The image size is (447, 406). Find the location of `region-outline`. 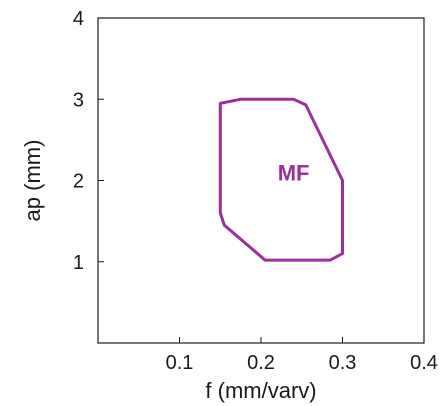

region-outline is located at coordinates (281, 179).